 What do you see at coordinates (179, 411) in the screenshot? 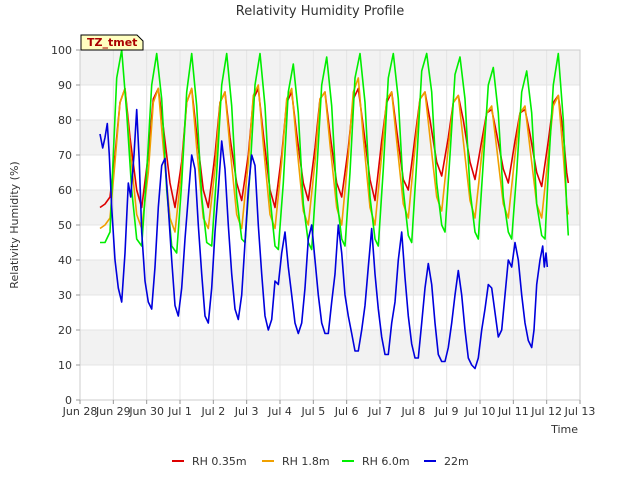
I see `x-tick-label: Jul 1` at bounding box center [179, 411].